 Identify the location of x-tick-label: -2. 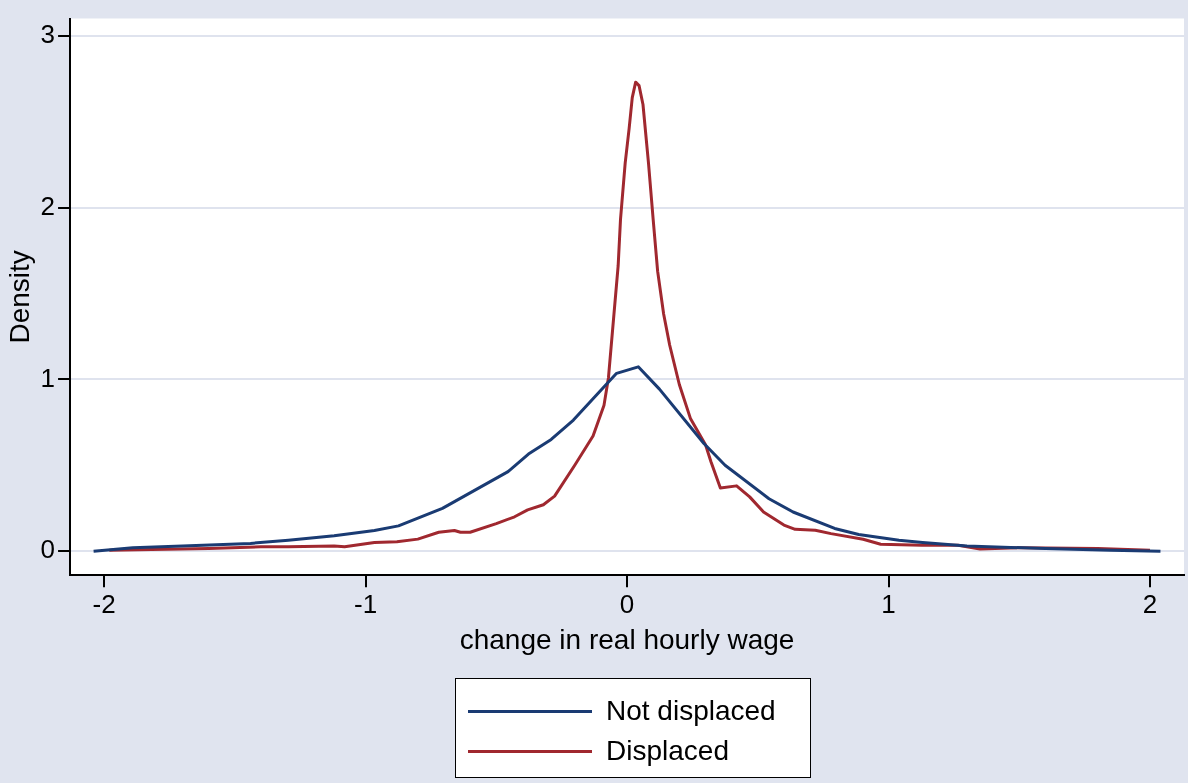
(104, 603).